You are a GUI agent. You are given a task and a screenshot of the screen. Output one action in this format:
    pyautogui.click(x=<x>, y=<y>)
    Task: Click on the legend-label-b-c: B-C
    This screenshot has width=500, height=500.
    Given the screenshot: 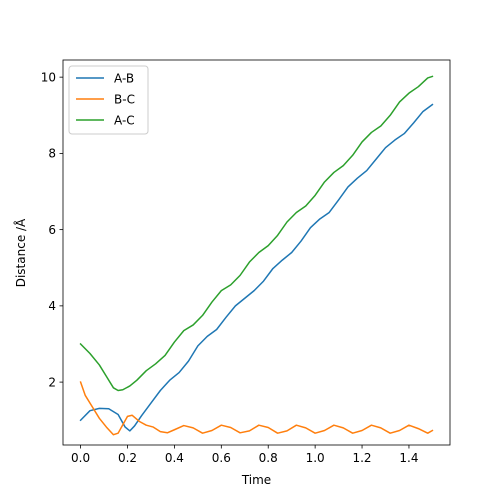 What is the action you would take?
    pyautogui.click(x=124, y=99)
    